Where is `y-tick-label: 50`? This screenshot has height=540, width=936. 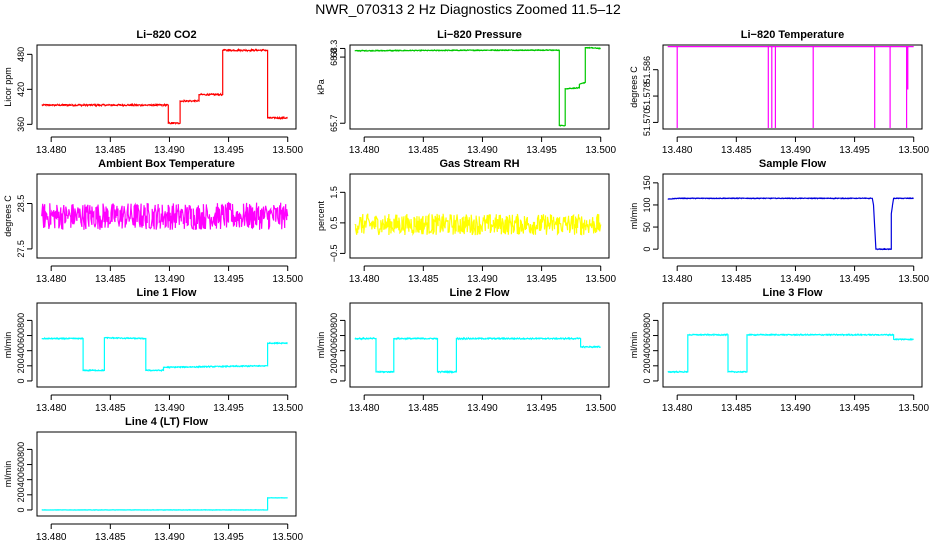
y-tick-label: 50 is located at coordinates (647, 227).